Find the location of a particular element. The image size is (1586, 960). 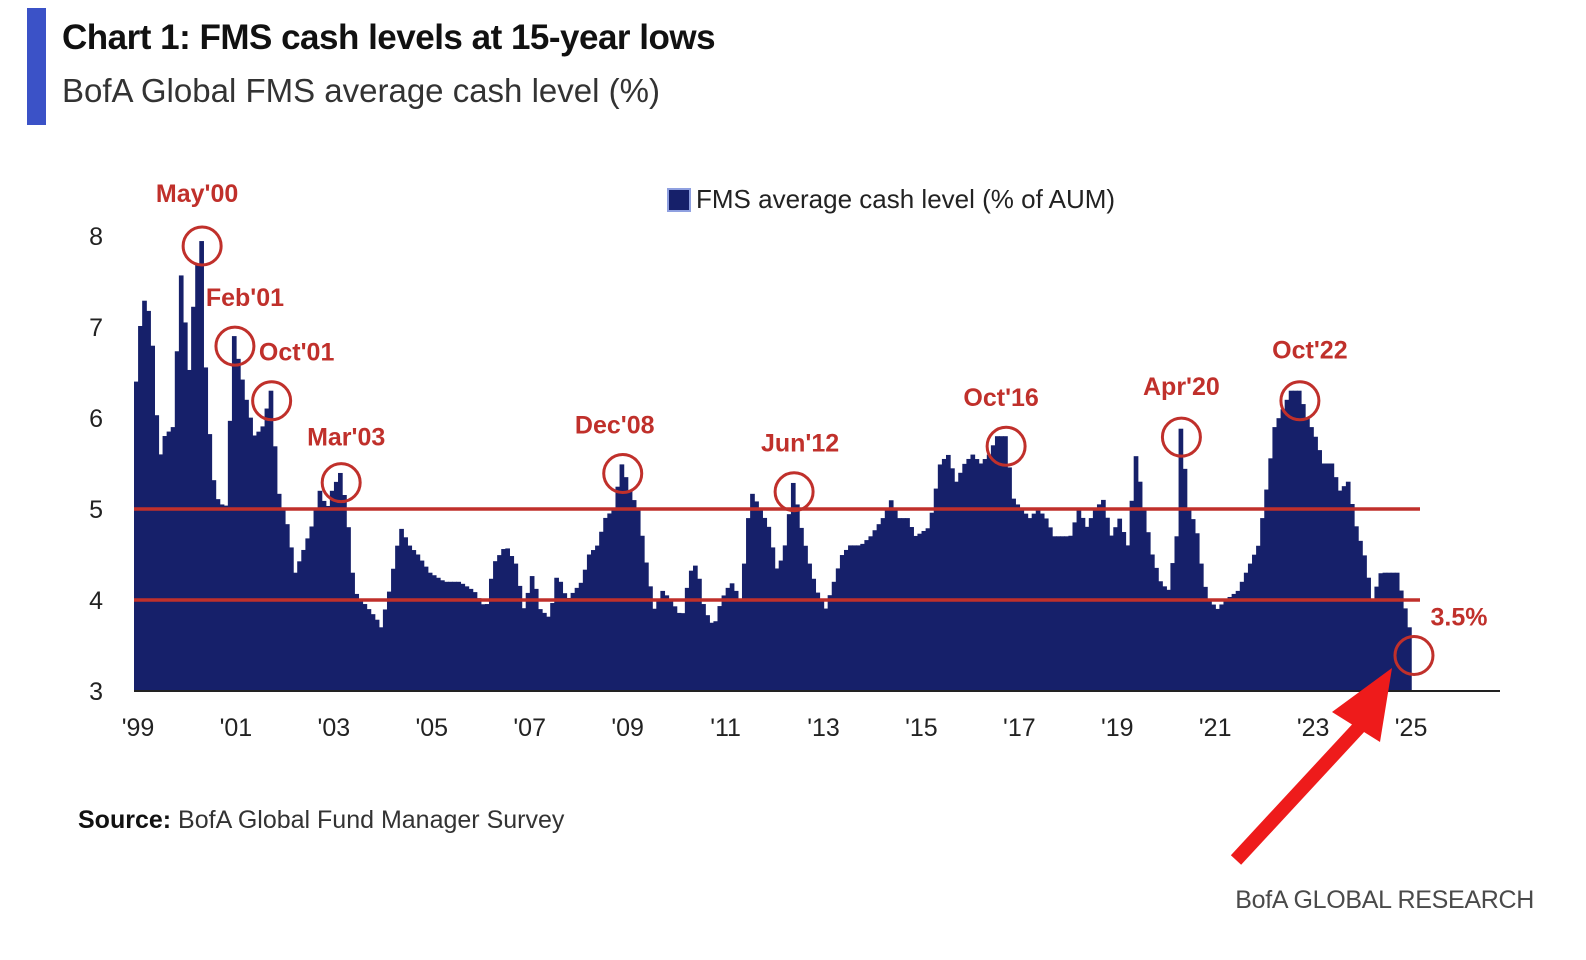

x-tick-label: '09 is located at coordinates (627, 728).